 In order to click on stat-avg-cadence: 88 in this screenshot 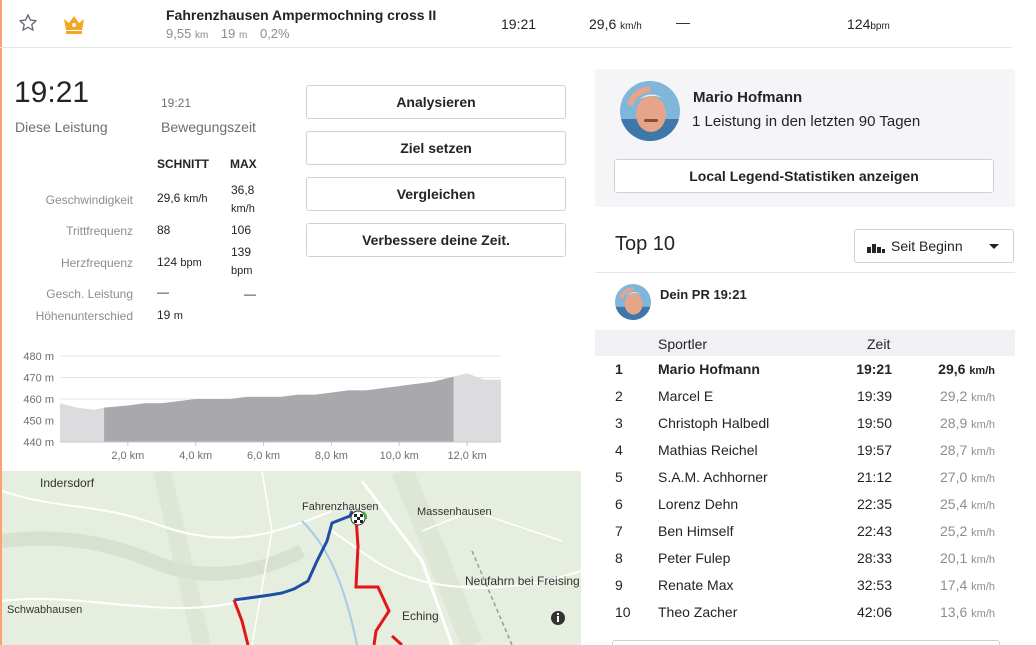, I will do `click(164, 230)`.